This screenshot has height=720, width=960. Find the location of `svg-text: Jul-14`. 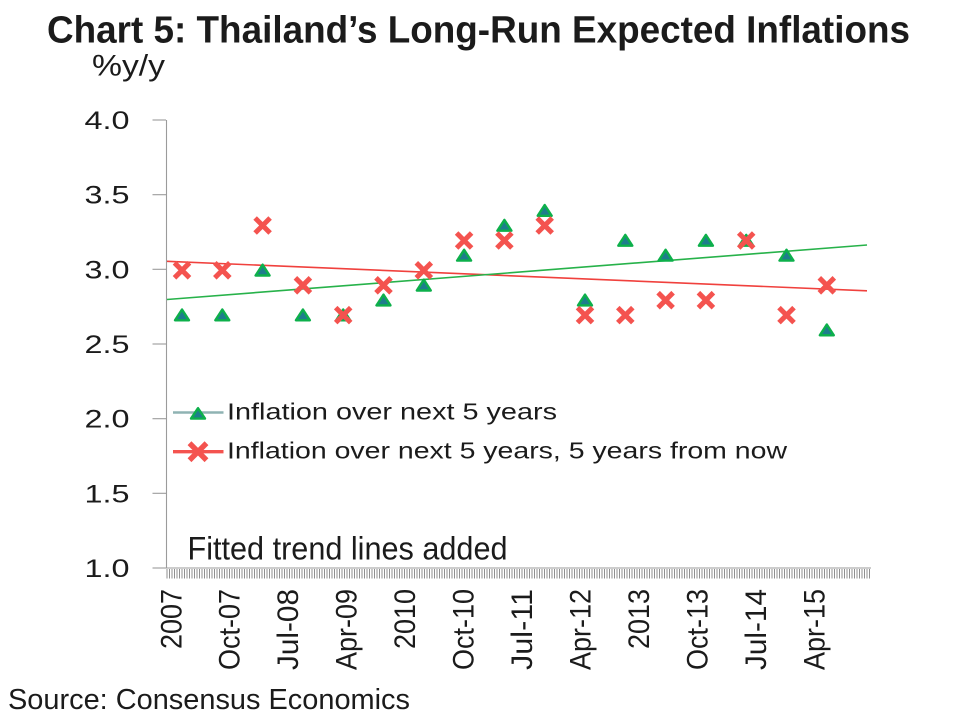

svg-text: Jul-14 is located at coordinates (756, 629).